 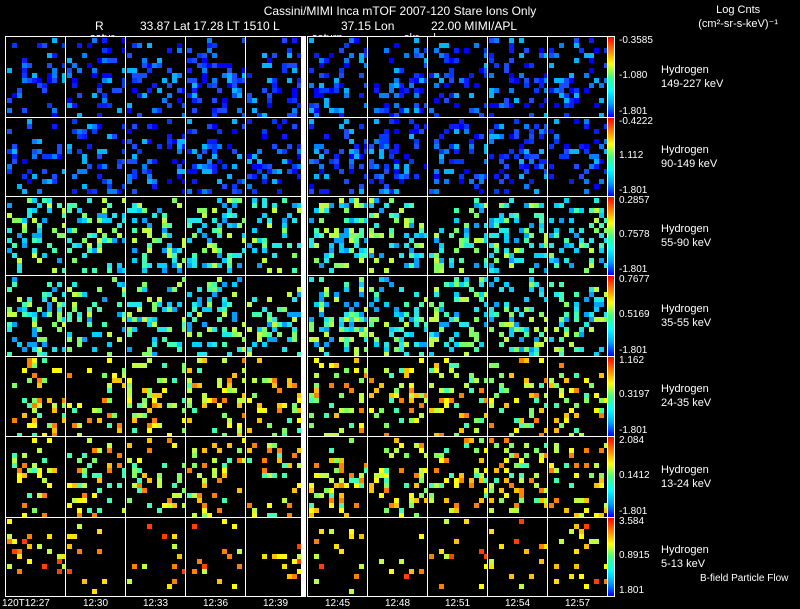 What do you see at coordinates (95, 396) in the screenshot?
I see `spectrogram-cell` at bounding box center [95, 396].